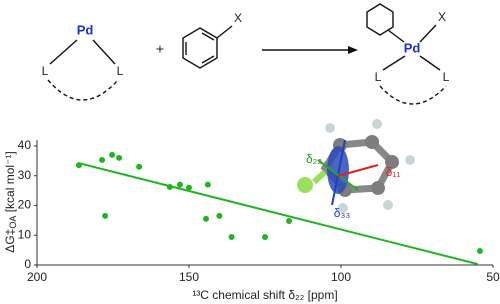 The height and width of the screenshot is (304, 500). I want to click on axis-d11, so click(358, 170).